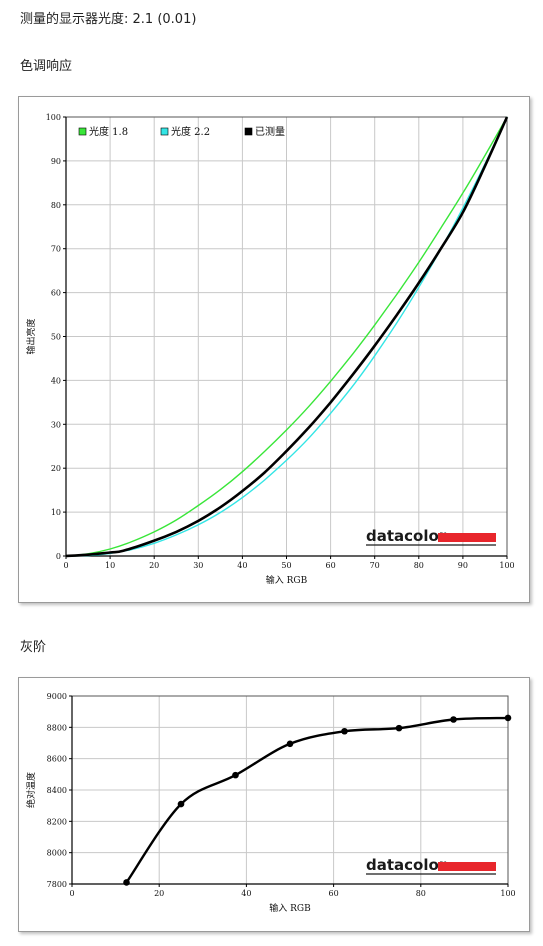  I want to click on y-axis-title: 输出亮度, so click(31, 336).